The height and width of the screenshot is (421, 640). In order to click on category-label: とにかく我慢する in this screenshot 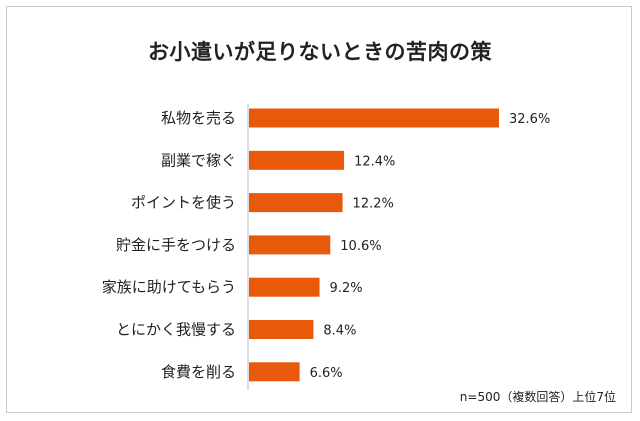, I will do `click(176, 330)`.